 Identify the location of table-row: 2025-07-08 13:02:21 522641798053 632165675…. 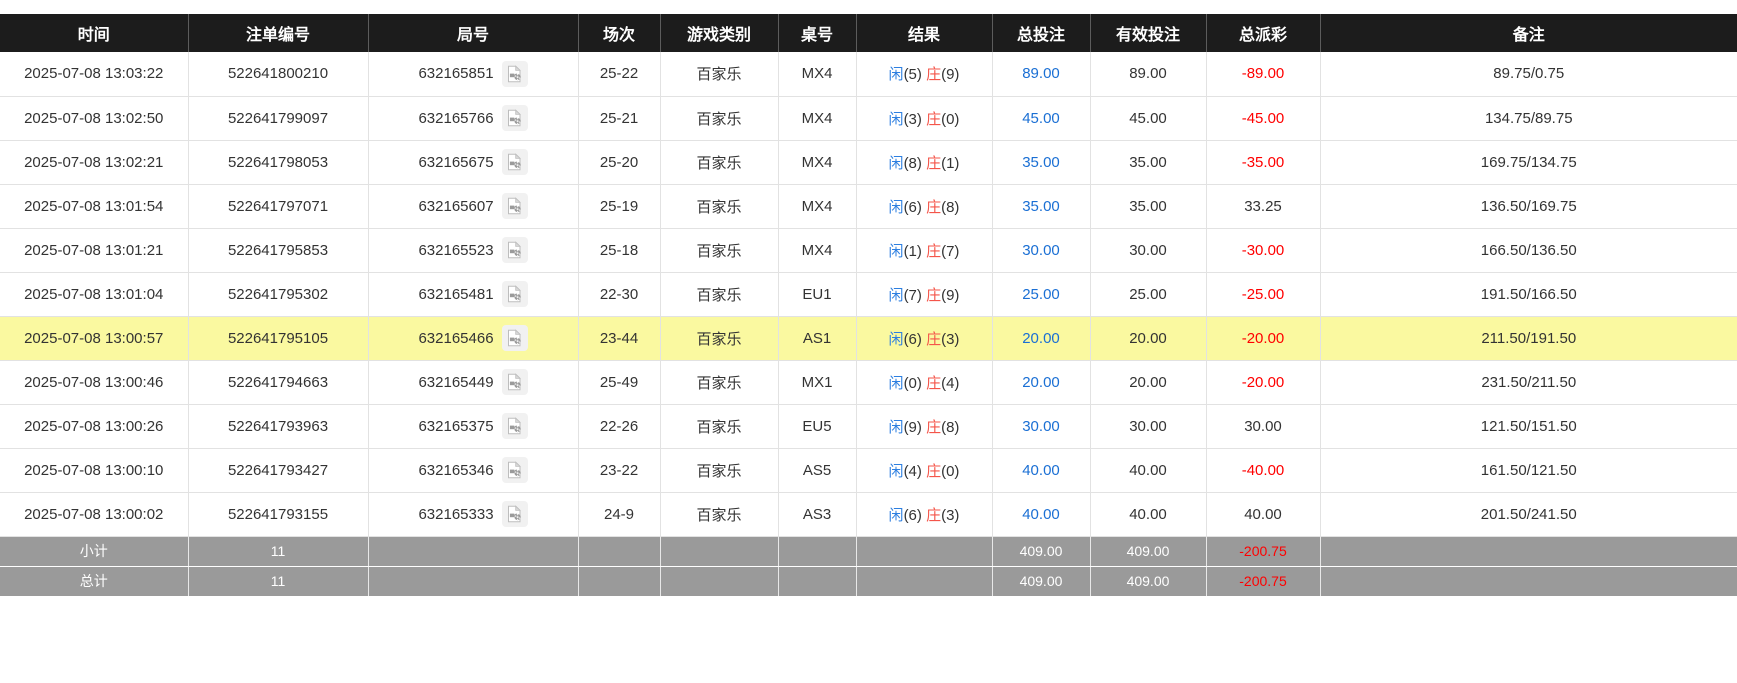
(868, 162).